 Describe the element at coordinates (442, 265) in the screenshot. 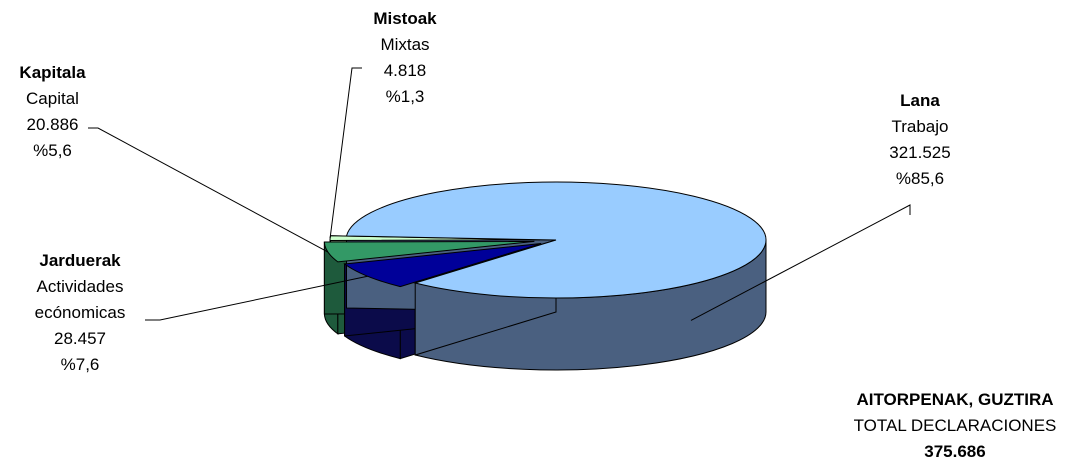

I see `slice-jarduerak` at that location.